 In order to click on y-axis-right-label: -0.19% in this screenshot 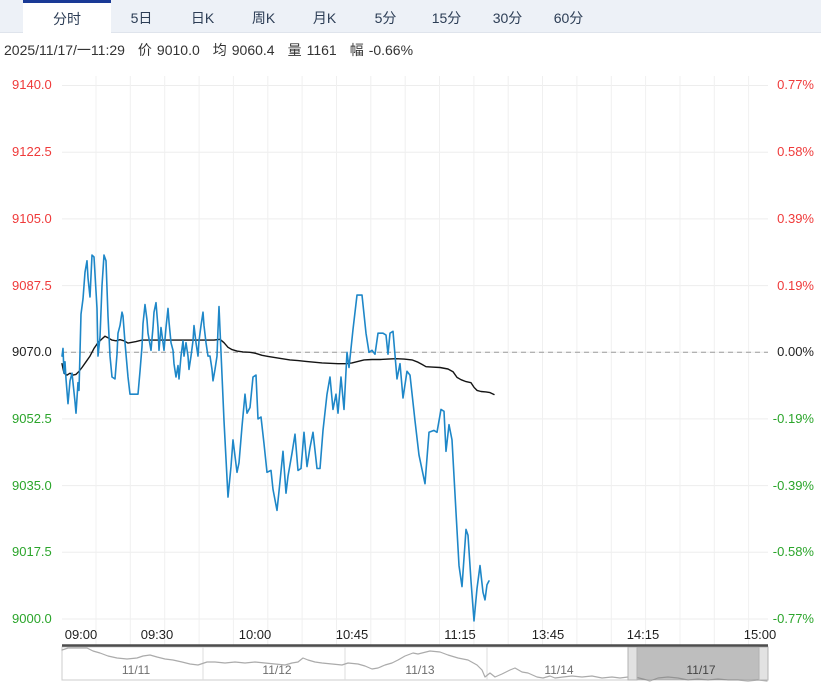, I will do `click(793, 418)`.